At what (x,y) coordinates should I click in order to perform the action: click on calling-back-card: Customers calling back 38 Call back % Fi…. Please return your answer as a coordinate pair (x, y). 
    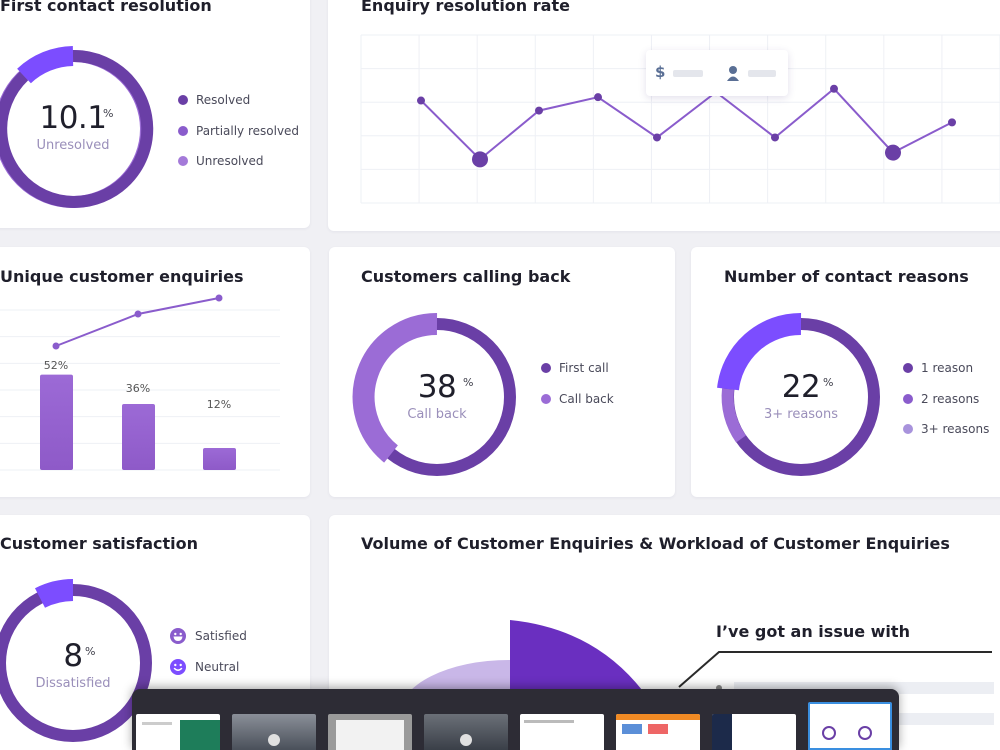
    Looking at the image, I should click on (502, 372).